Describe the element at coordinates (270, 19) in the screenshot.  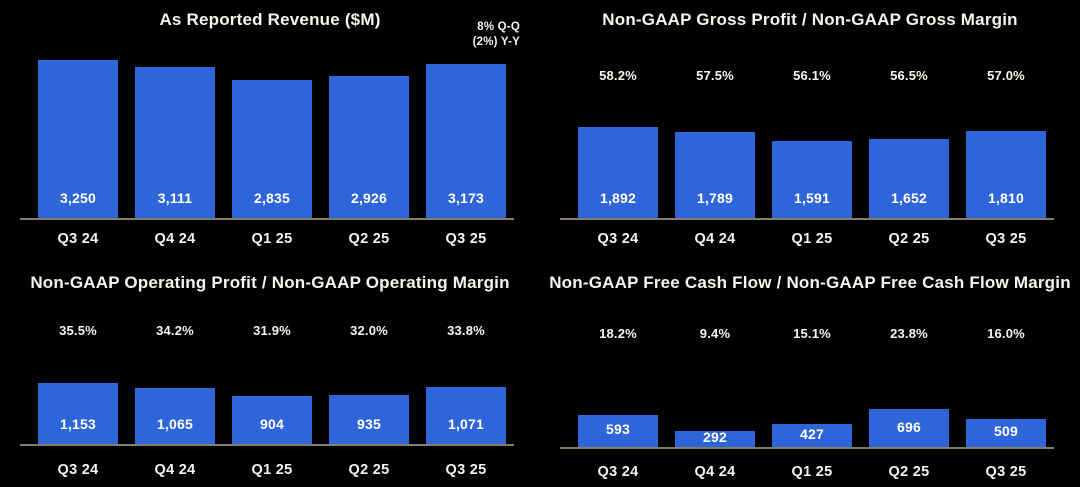
I see `chart-title-revenue: As Reported Revenue ($M)` at that location.